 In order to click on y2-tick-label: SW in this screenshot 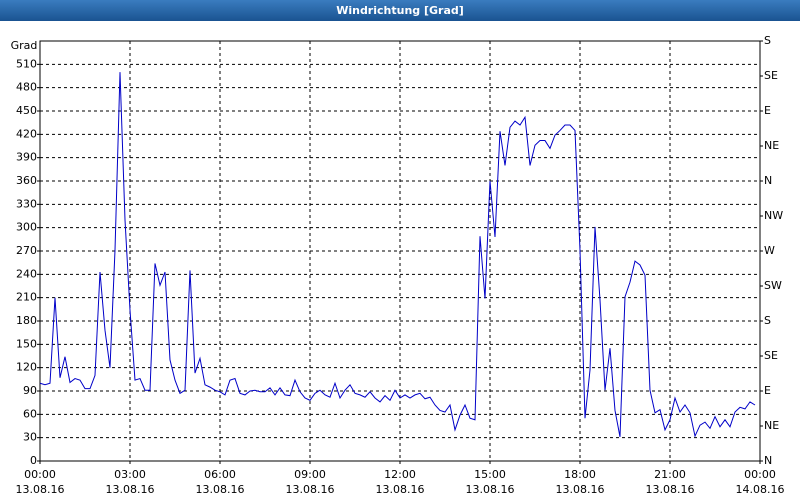, I will do `click(773, 285)`.